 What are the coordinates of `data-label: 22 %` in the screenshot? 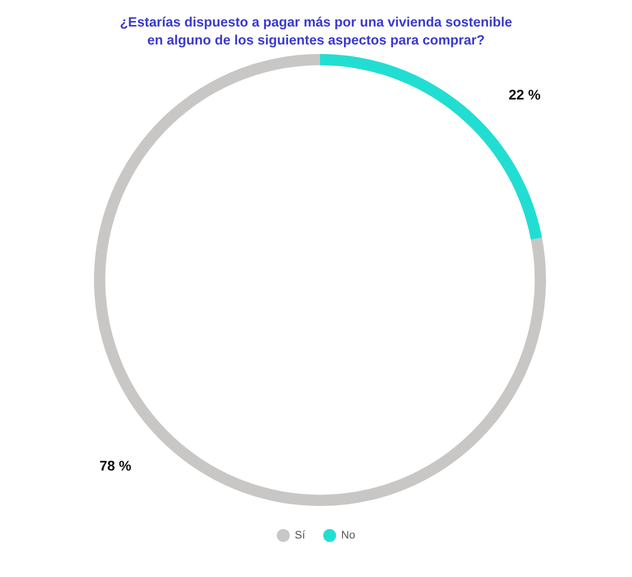 It's located at (525, 94).